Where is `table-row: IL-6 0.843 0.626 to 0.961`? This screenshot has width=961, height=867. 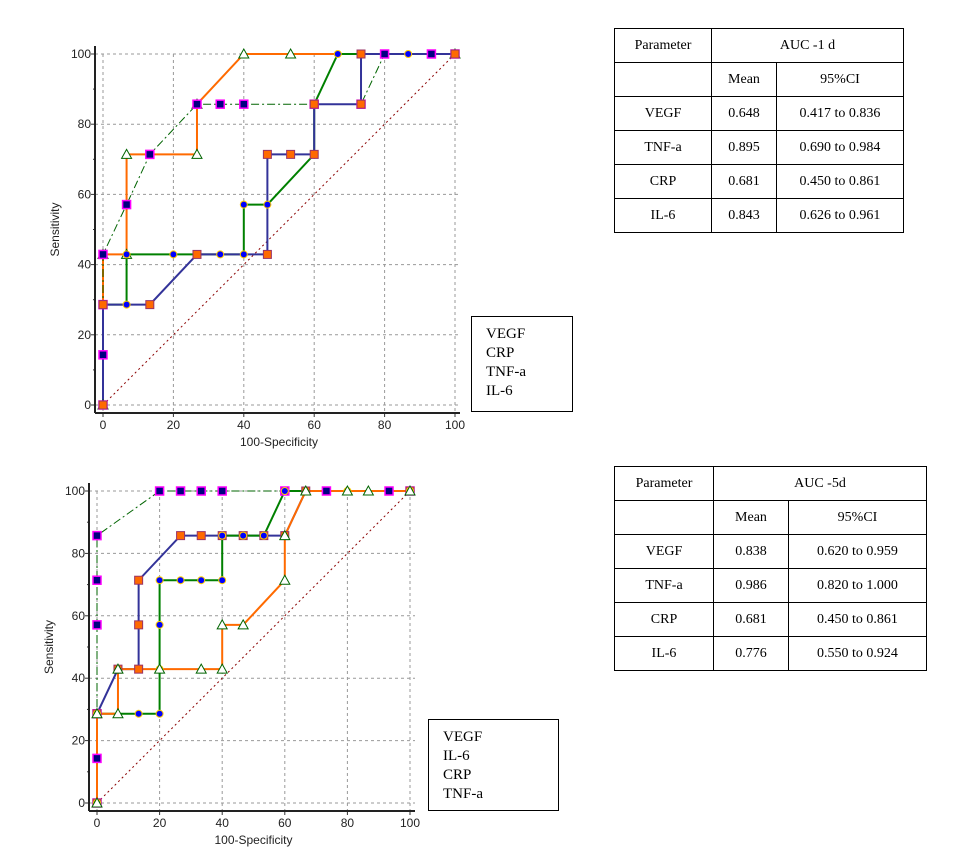
table-row: IL-6 0.843 0.626 to 0.961 is located at coordinates (759, 215).